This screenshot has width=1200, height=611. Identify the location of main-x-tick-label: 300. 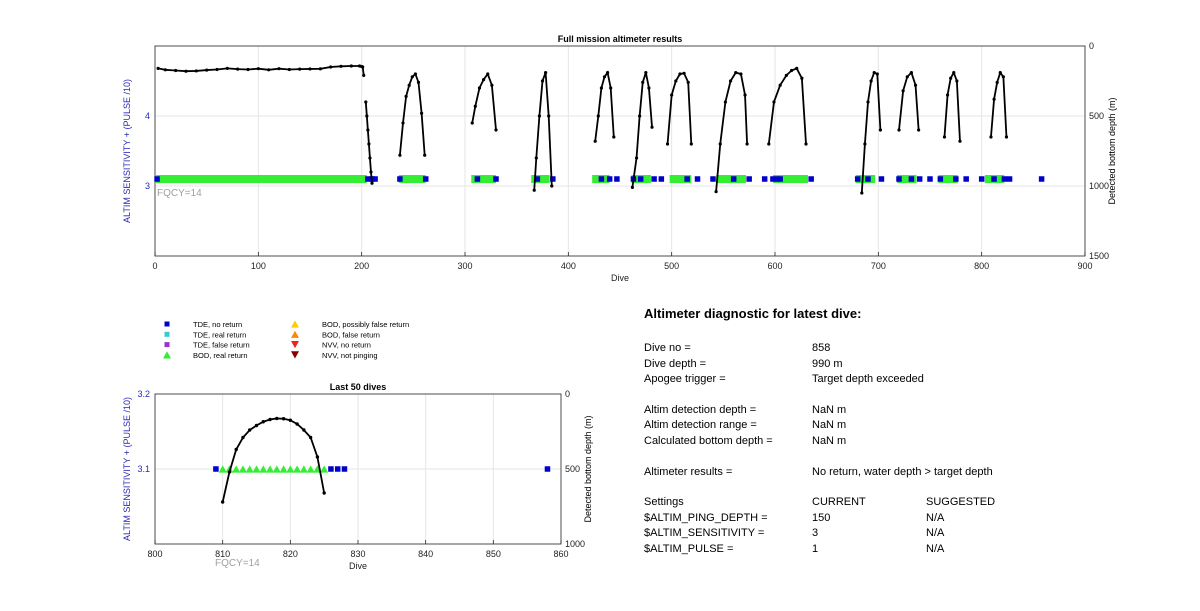
(464, 266).